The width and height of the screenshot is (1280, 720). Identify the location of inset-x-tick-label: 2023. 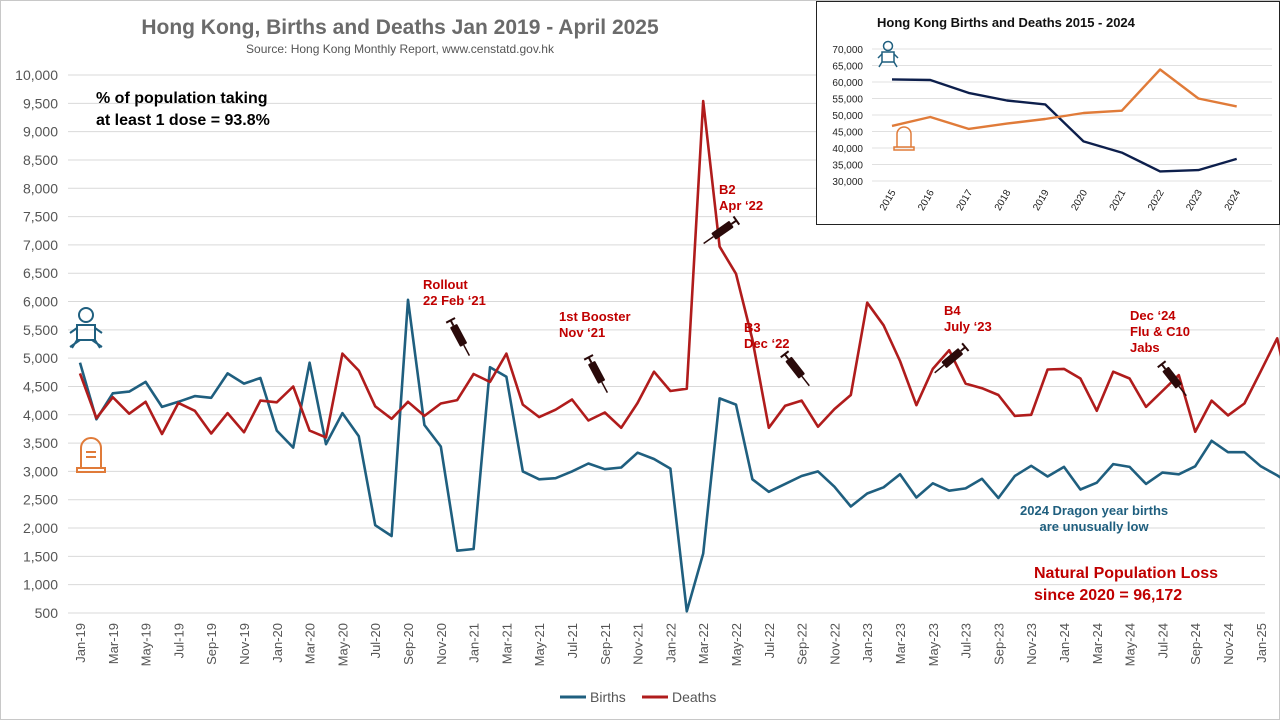
(1194, 200).